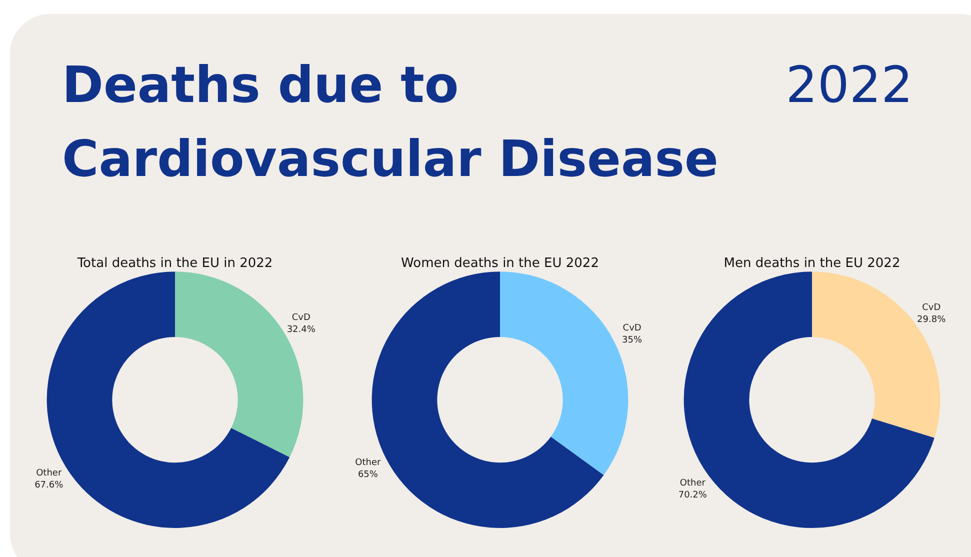  What do you see at coordinates (301, 329) in the screenshot?
I see `data-label: 32.4%` at bounding box center [301, 329].